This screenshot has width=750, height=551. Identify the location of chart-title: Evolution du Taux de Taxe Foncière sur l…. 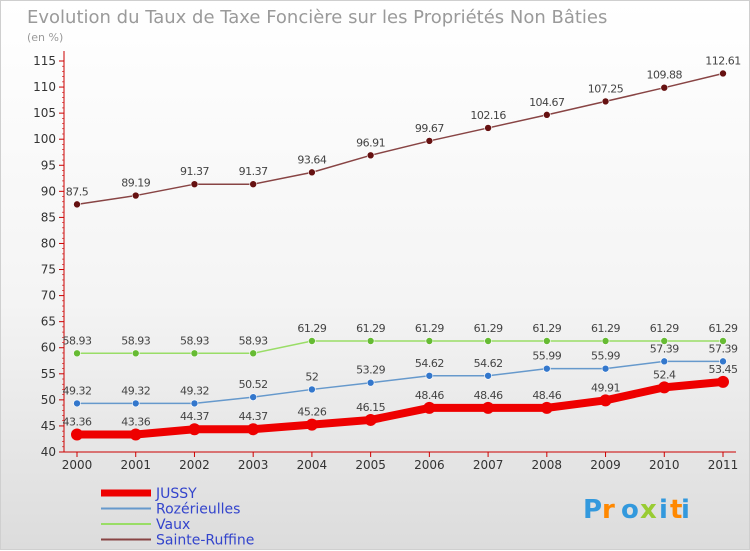
(317, 17).